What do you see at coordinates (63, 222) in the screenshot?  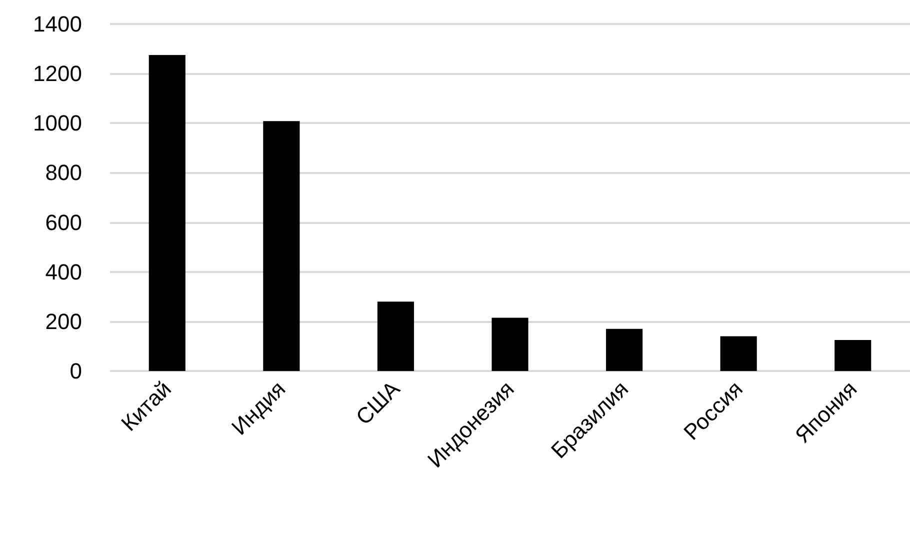 I see `y-tick-label: 600` at bounding box center [63, 222].